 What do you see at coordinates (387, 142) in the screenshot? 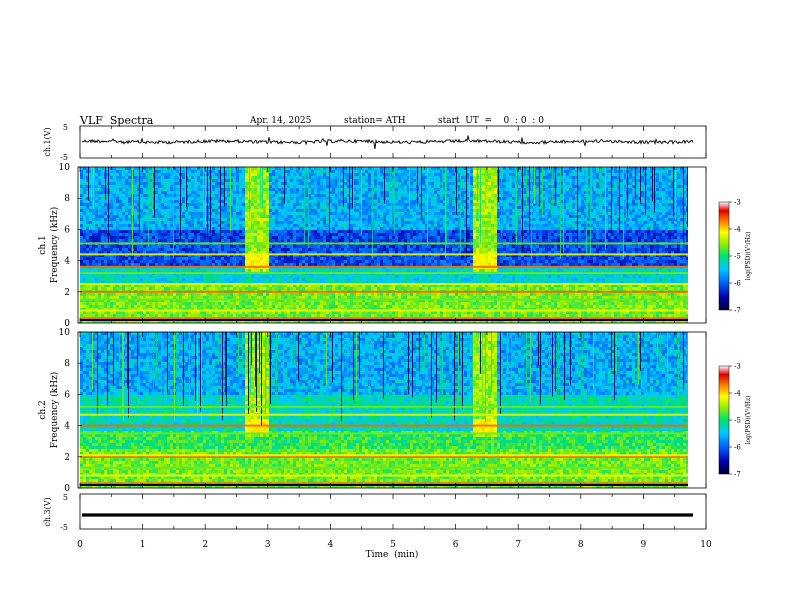
I see `ch1-trace` at bounding box center [387, 142].